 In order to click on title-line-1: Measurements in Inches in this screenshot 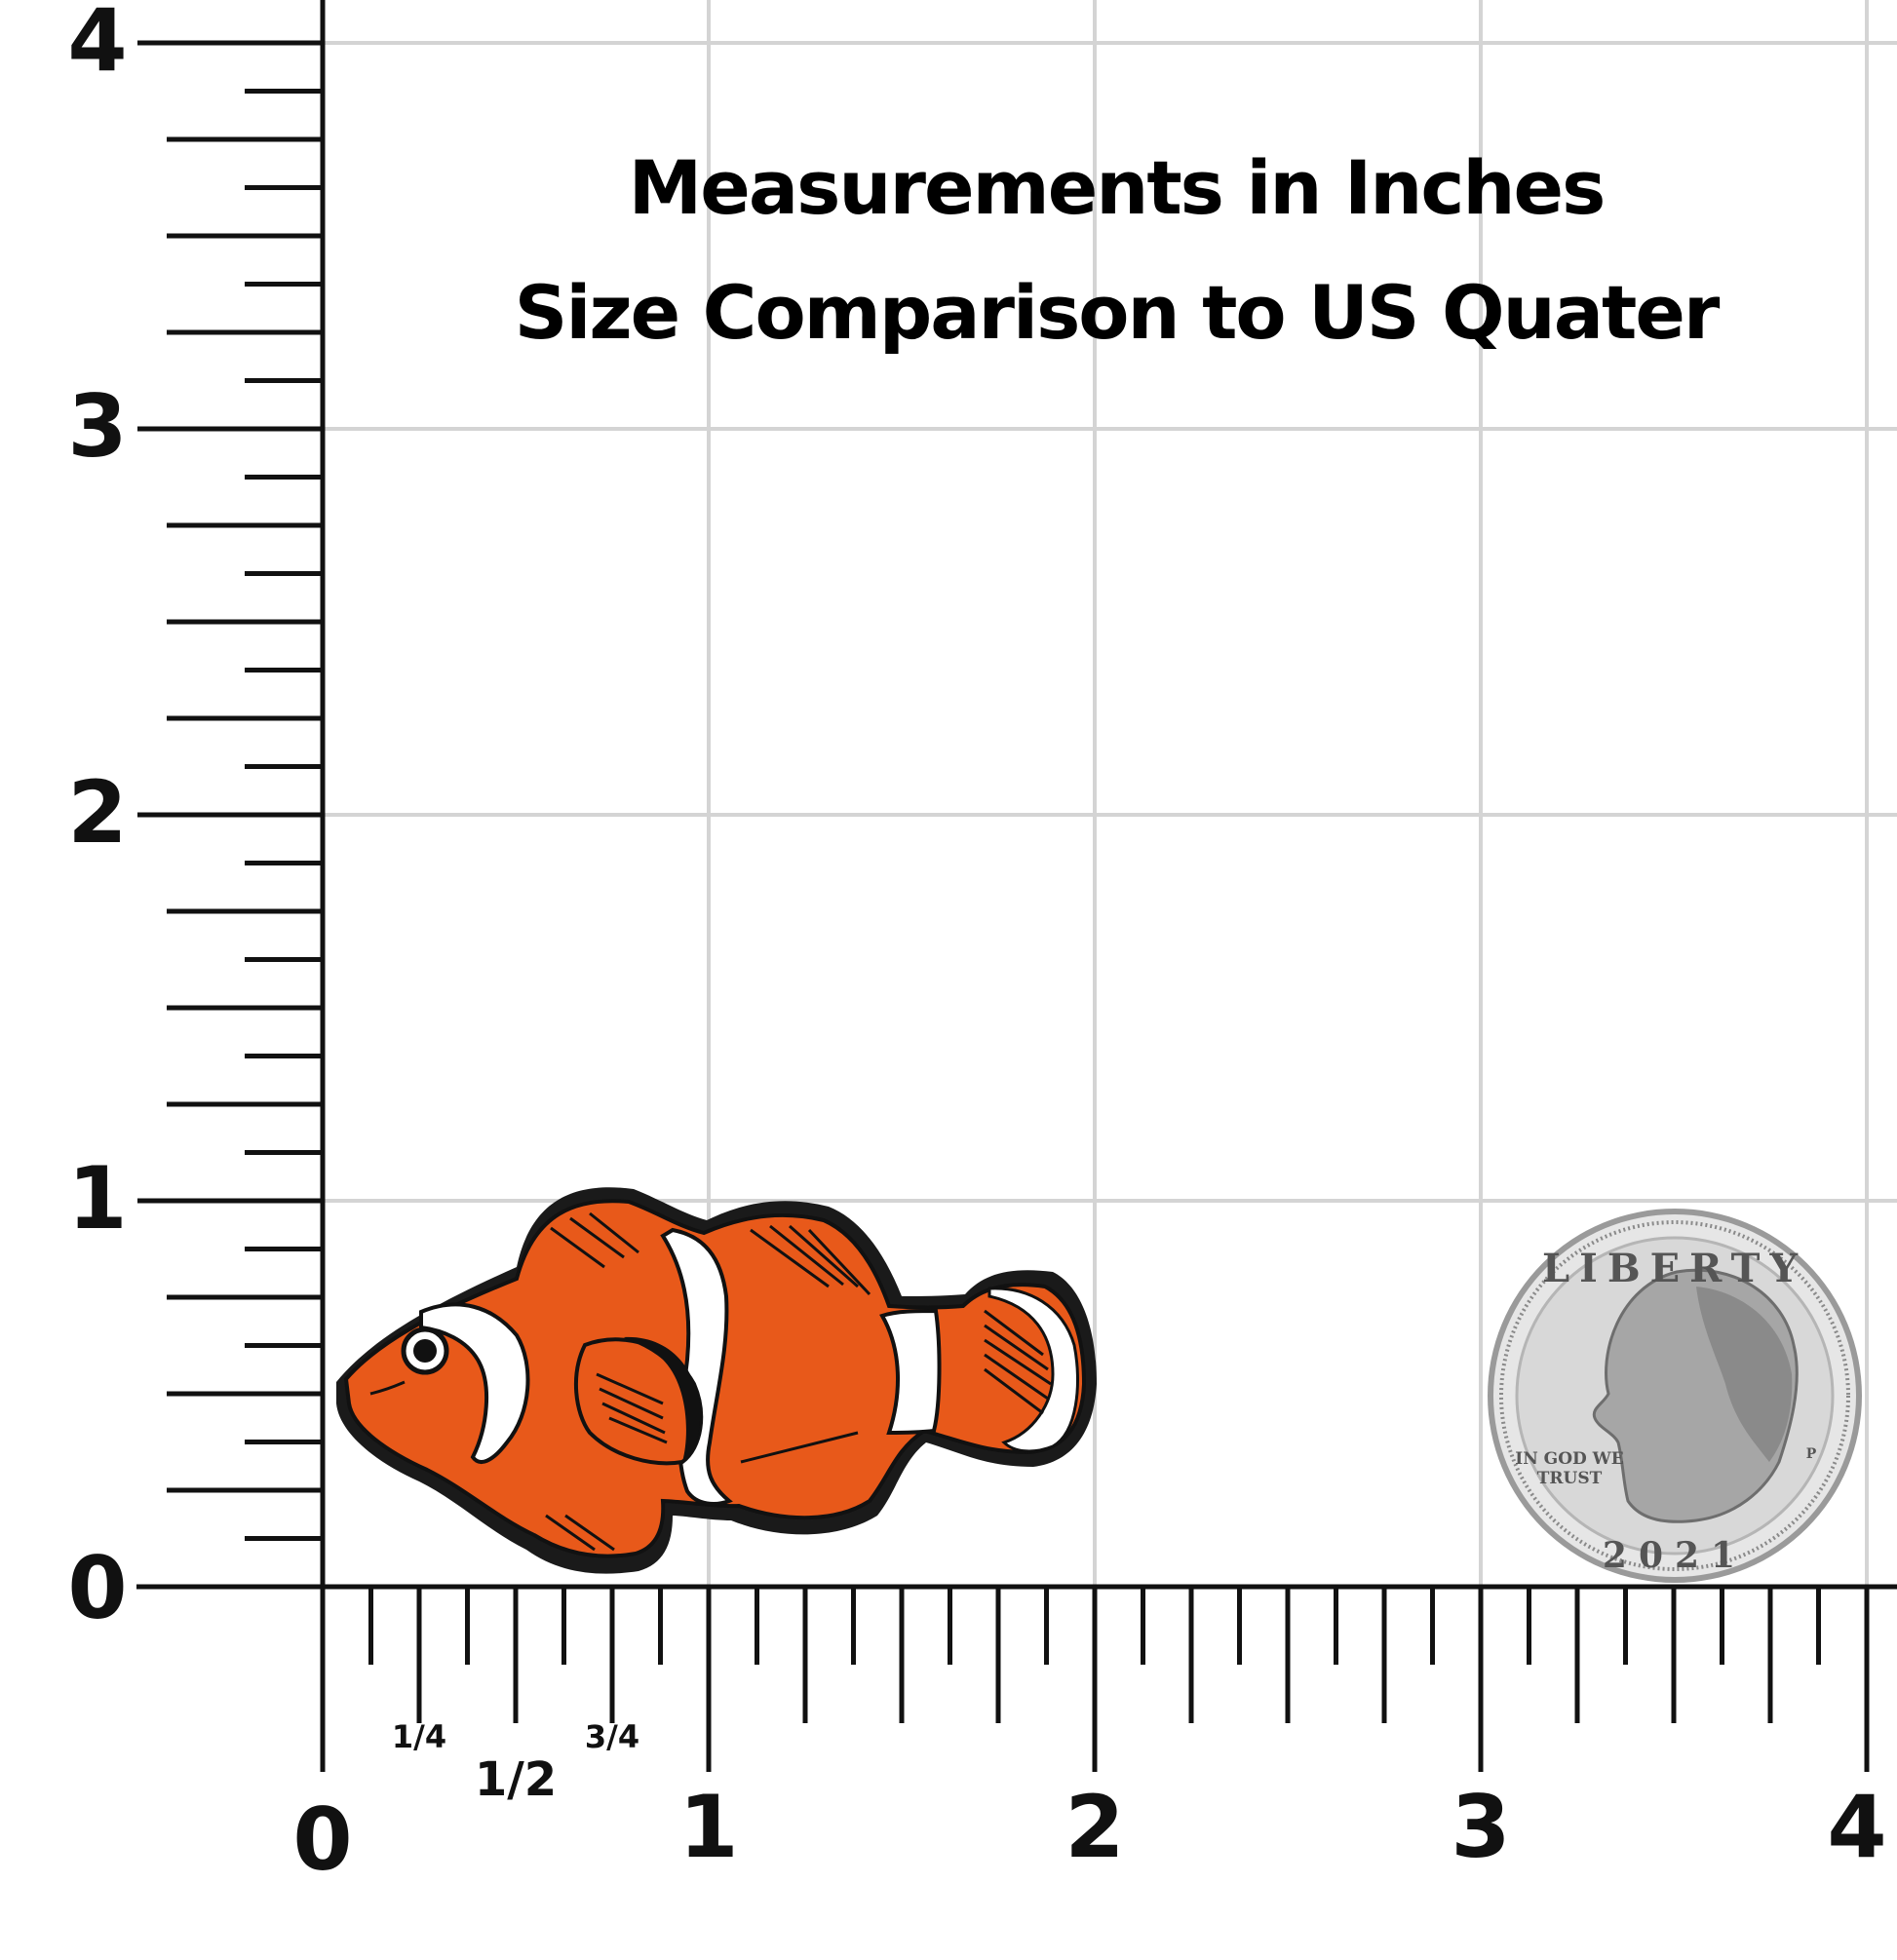, I will do `click(1117, 188)`.